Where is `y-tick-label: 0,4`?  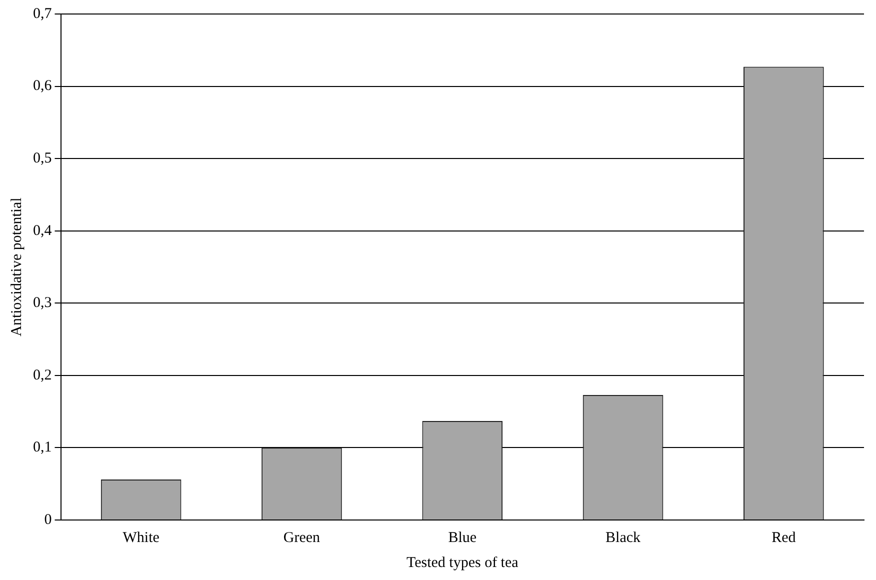
y-tick-label: 0,4 is located at coordinates (42, 230).